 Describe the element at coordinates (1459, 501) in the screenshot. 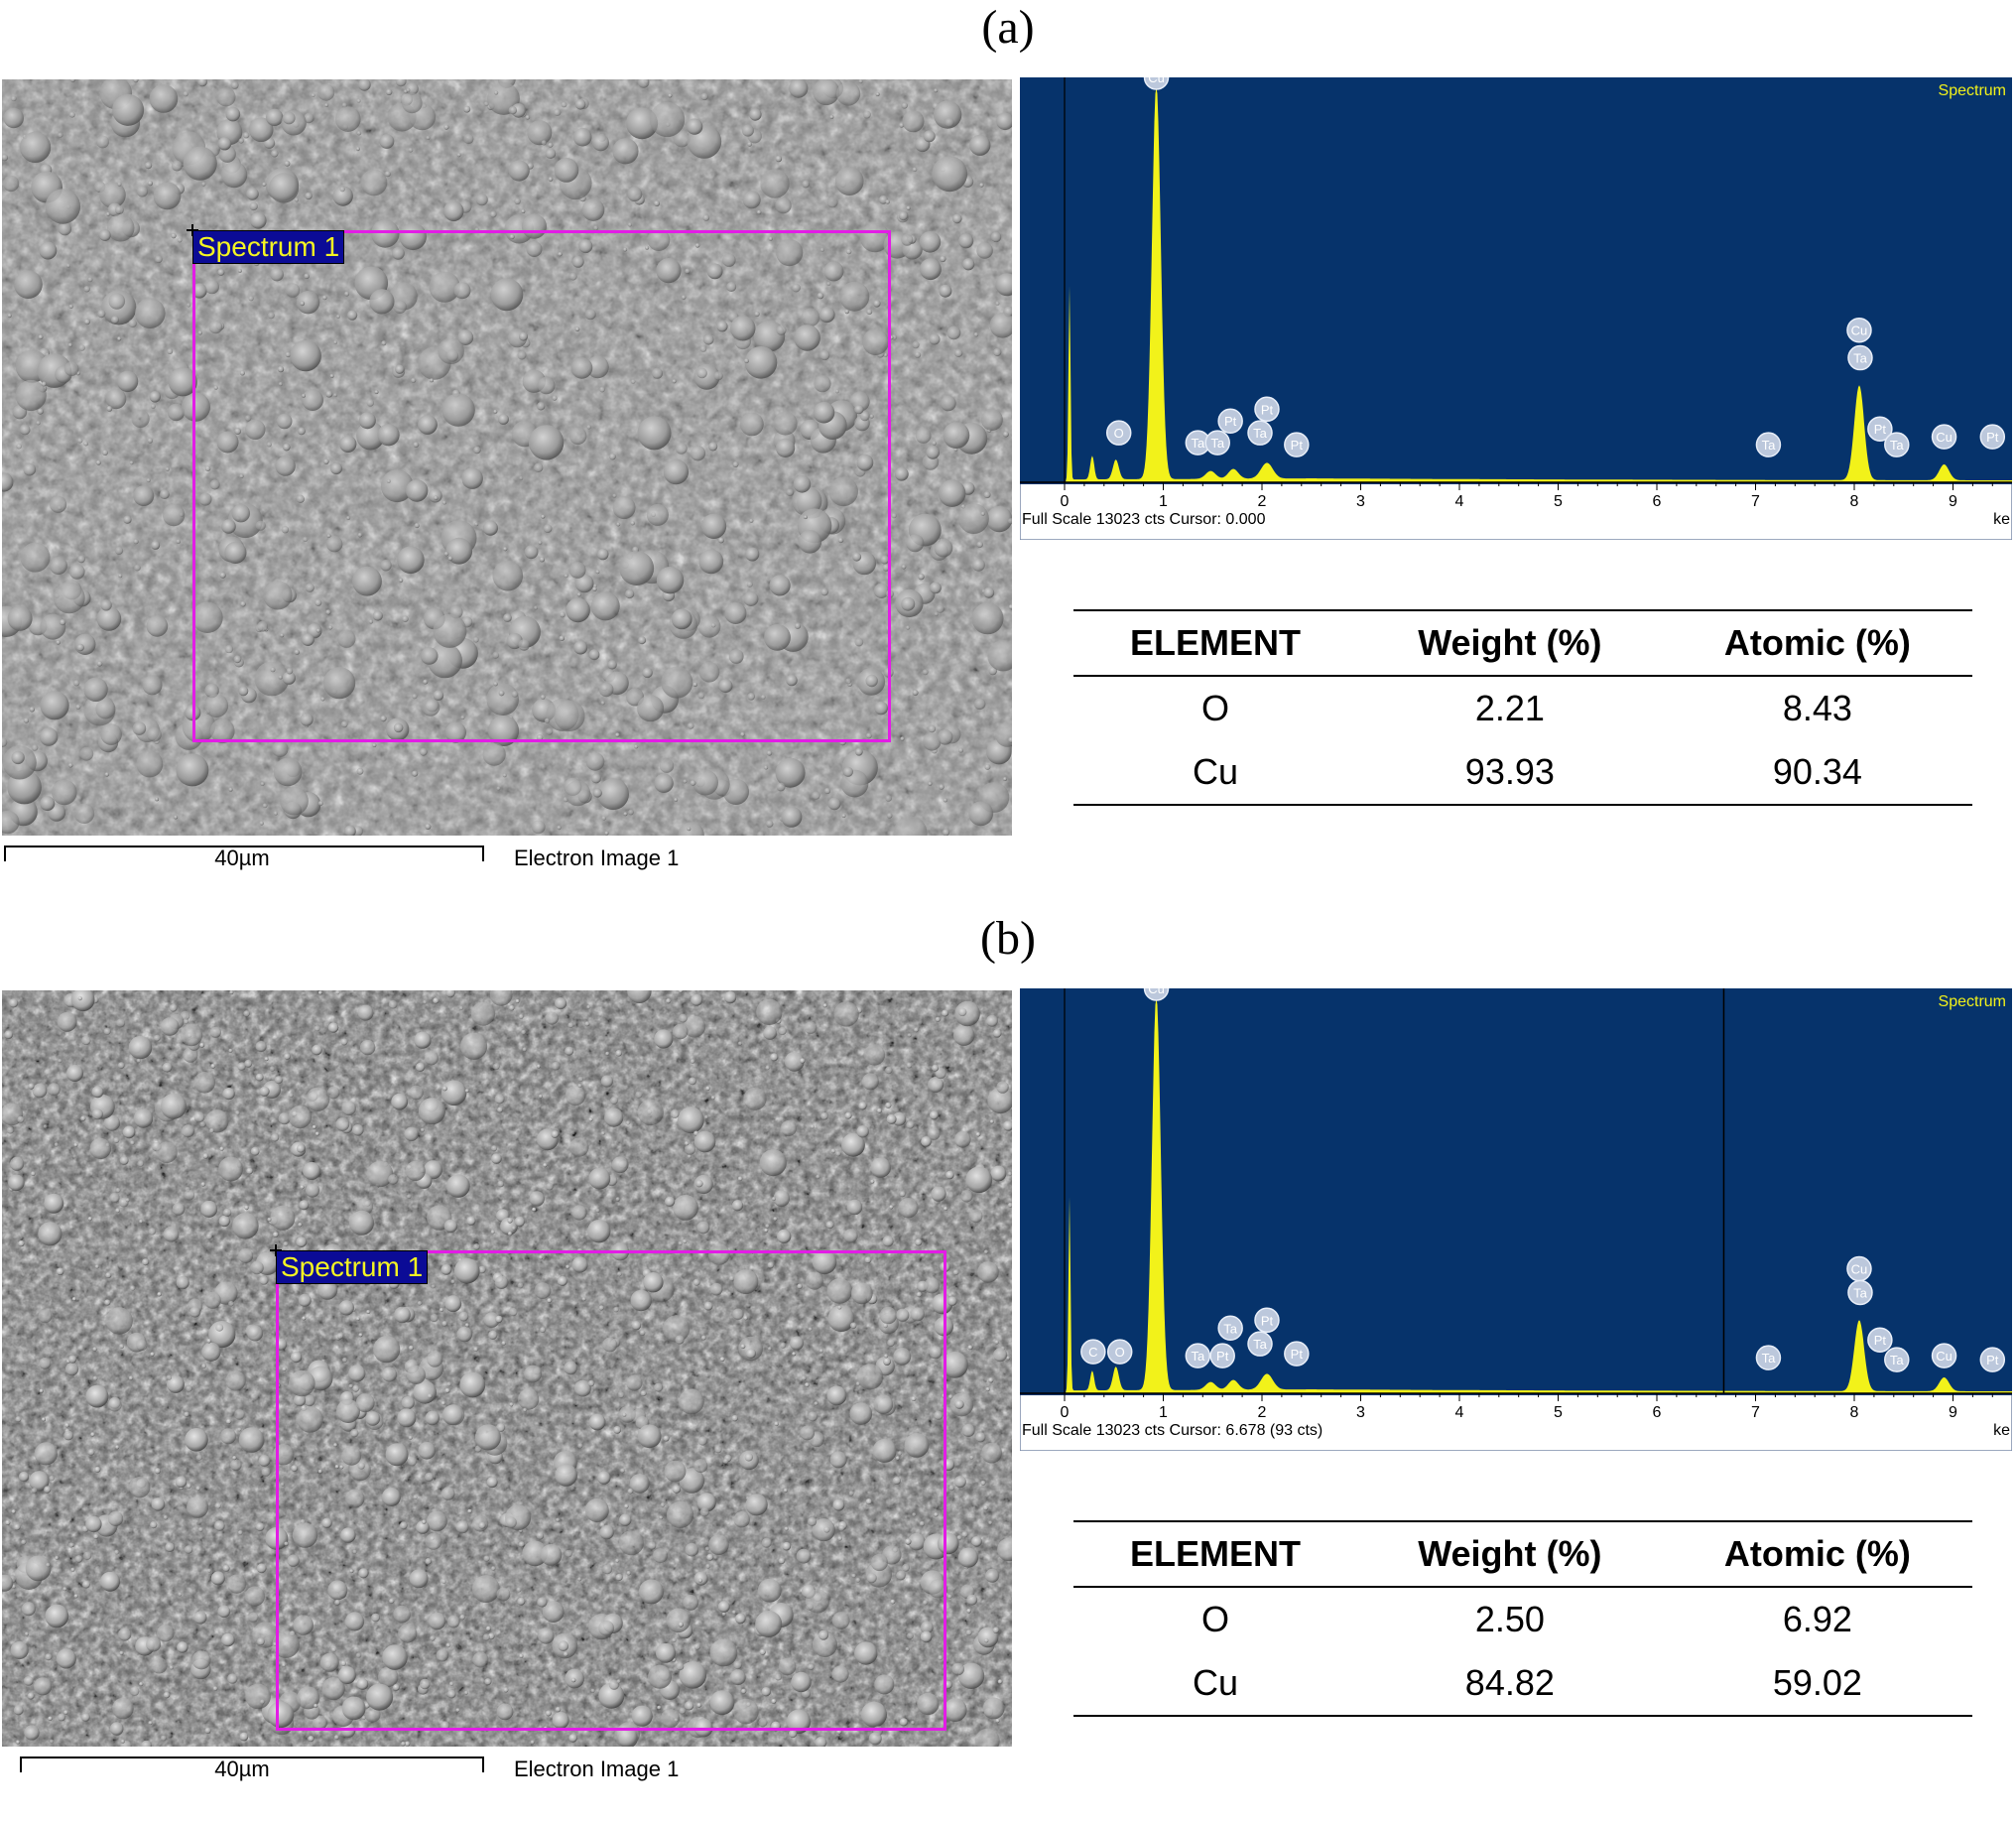

I see `x-tick-label: 4` at that location.